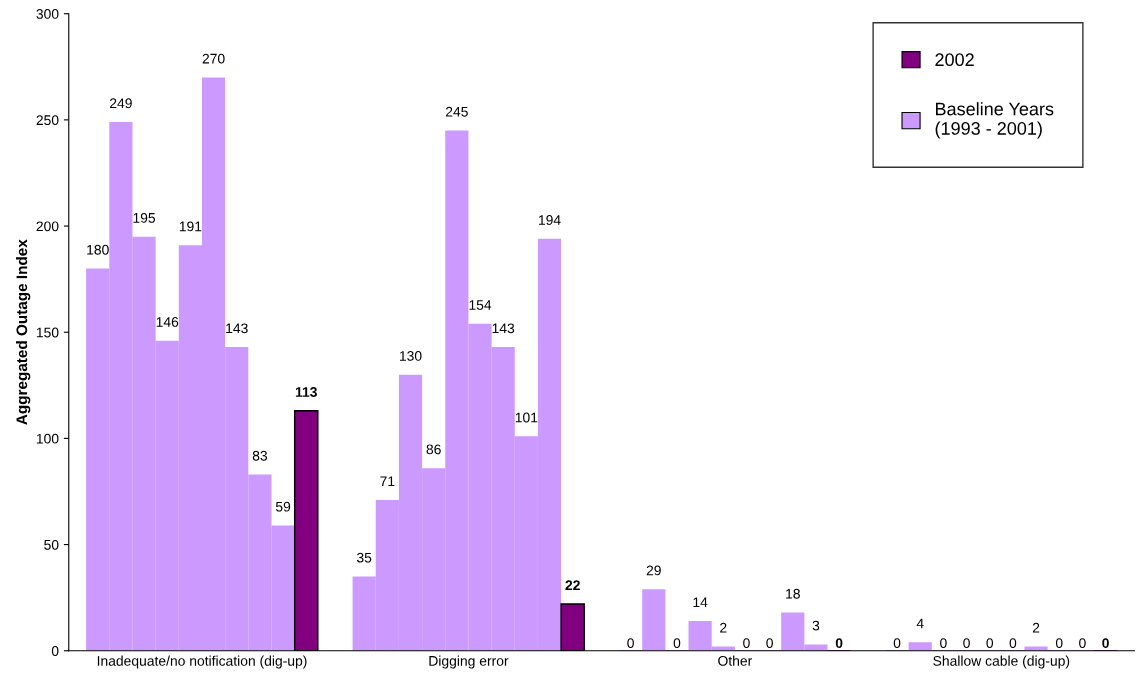 Image resolution: width=1146 pixels, height=685 pixels. What do you see at coordinates (190, 226) in the screenshot?
I see `data-label: 191` at bounding box center [190, 226].